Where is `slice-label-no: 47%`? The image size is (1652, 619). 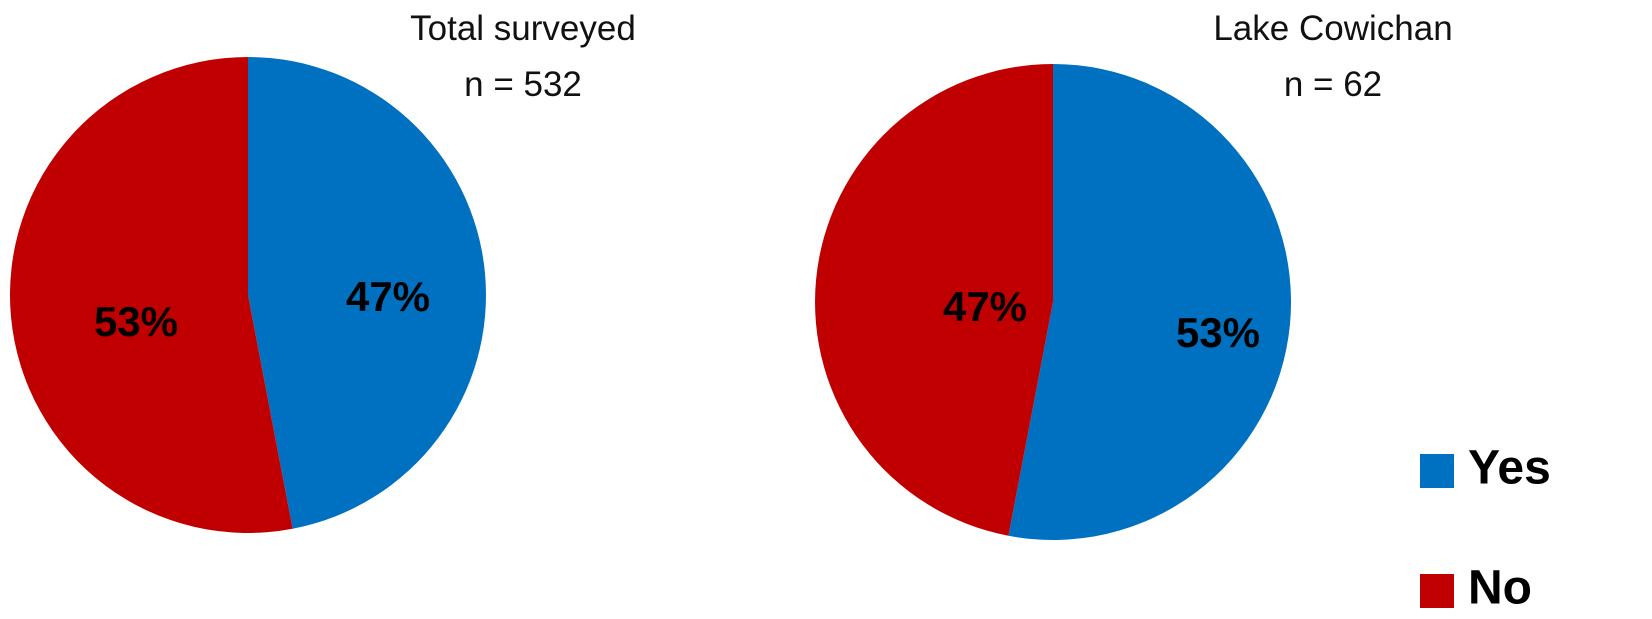 slice-label-no: 47% is located at coordinates (985, 306).